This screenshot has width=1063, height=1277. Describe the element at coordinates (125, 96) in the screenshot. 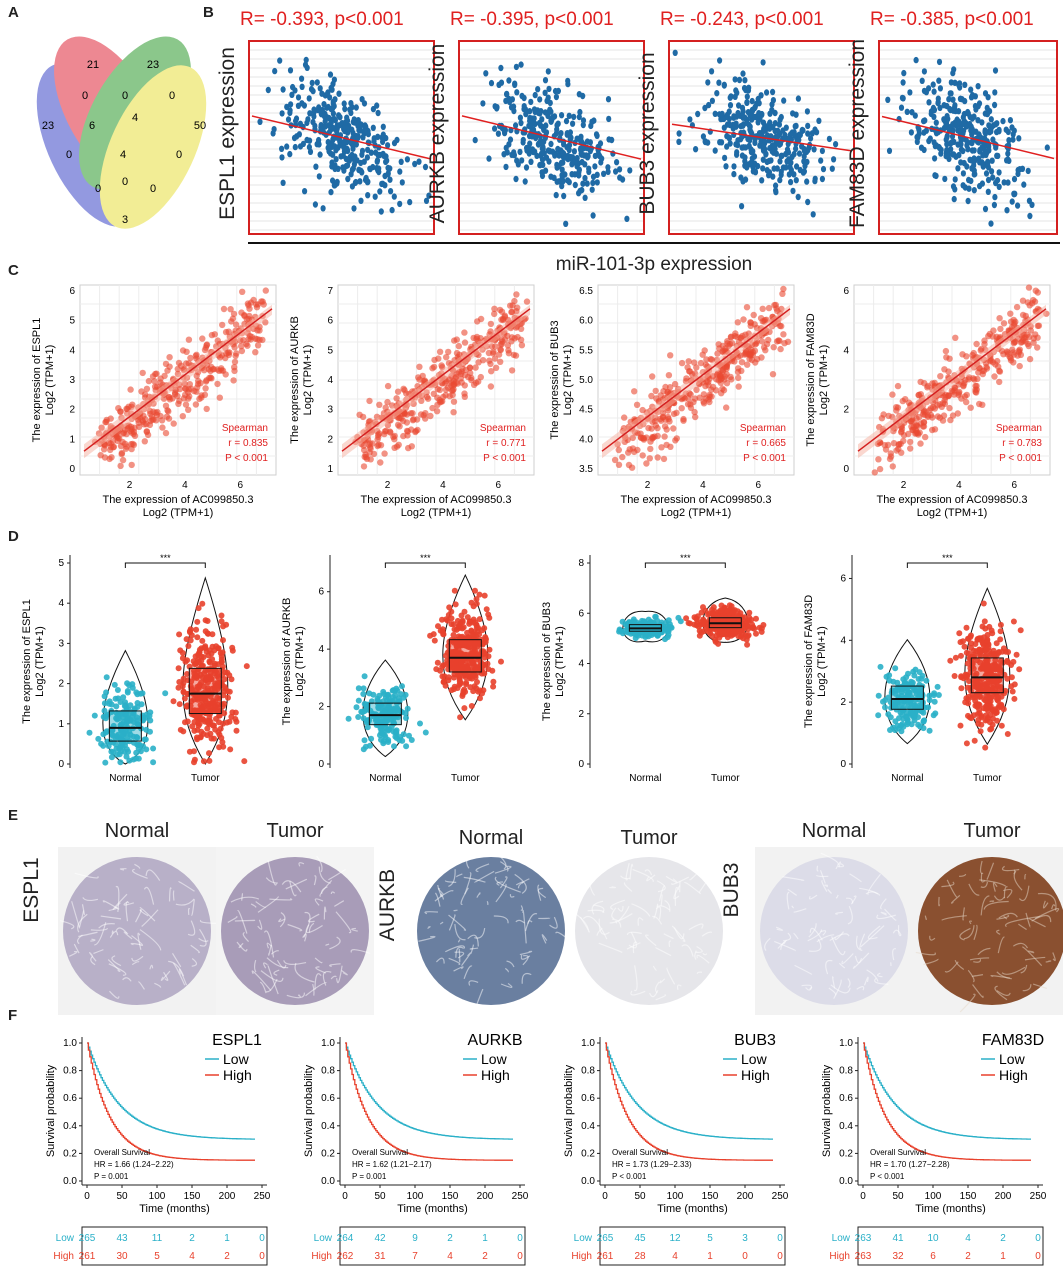

I see `venn-count: 0` at that location.